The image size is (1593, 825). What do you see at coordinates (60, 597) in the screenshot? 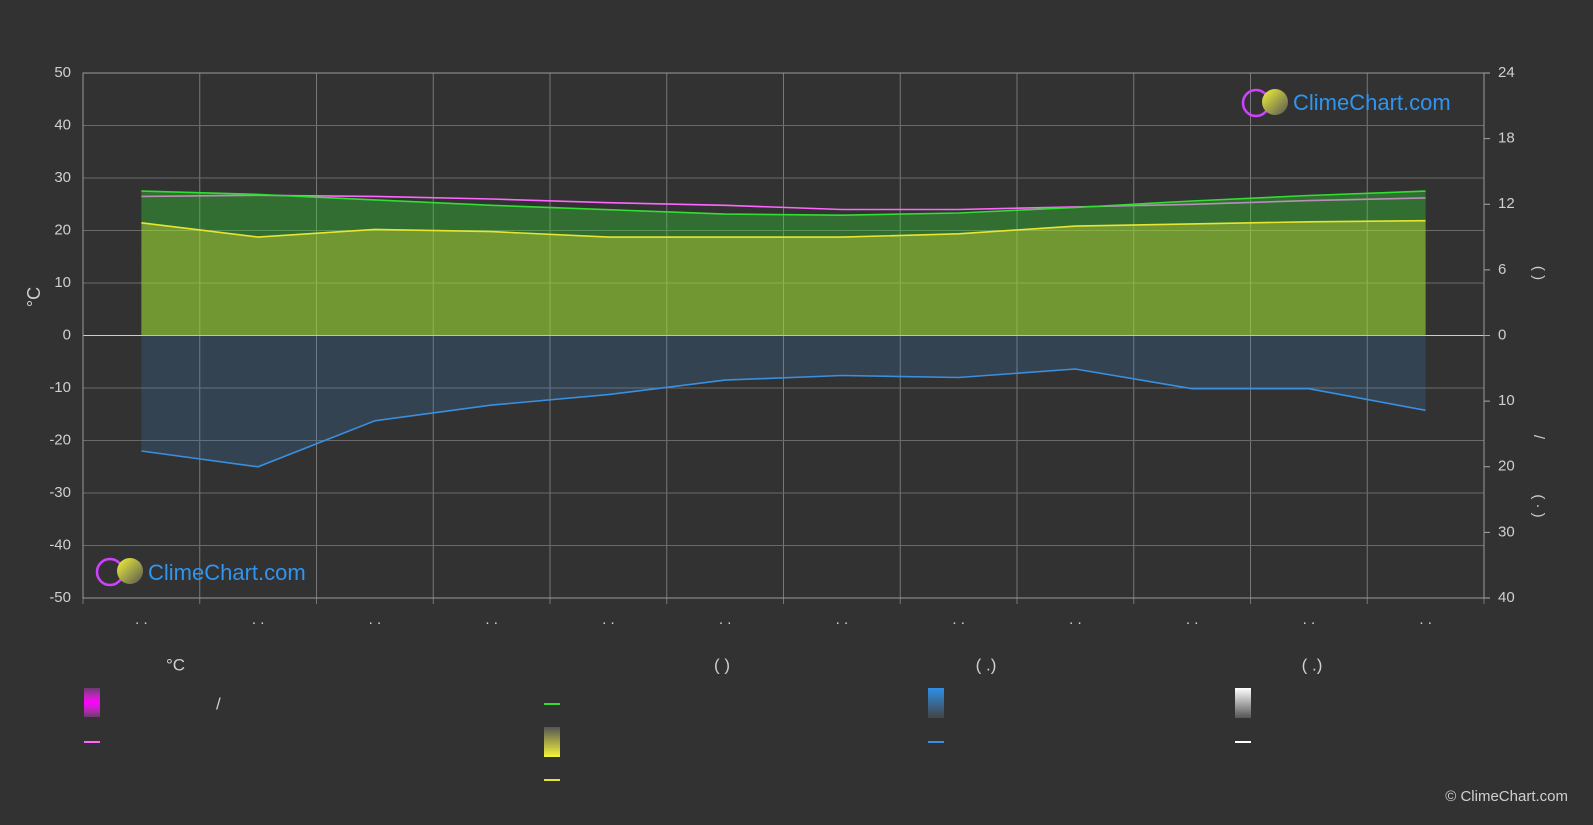
I see `y-tick-label: -50` at bounding box center [60, 597].